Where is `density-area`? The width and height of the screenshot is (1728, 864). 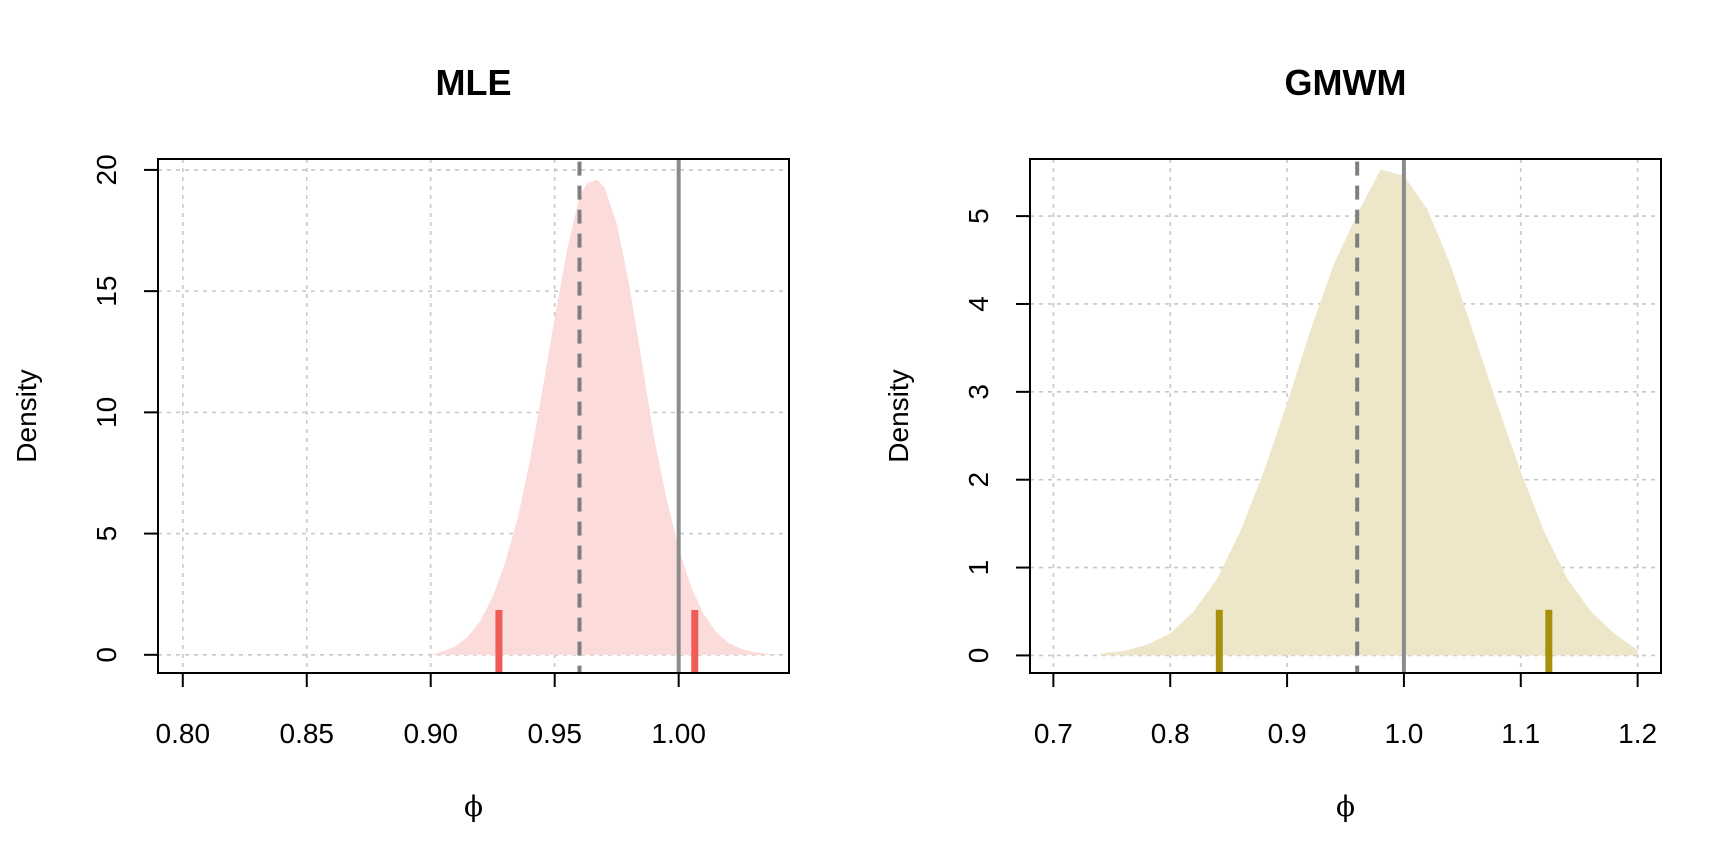
density-area is located at coordinates (604, 417).